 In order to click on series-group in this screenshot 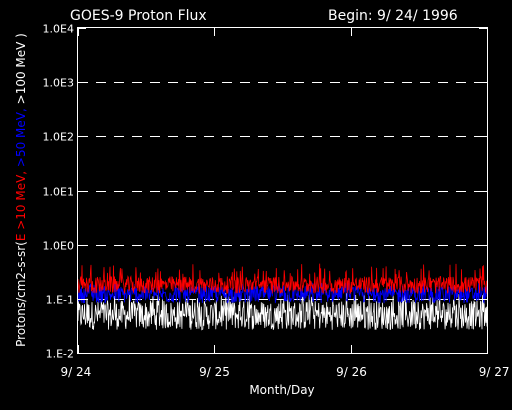, I will do `click(282, 297)`.